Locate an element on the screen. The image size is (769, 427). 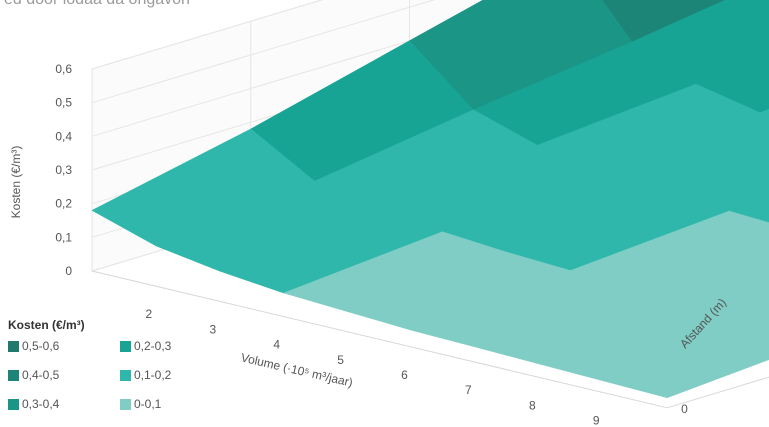
legend-label: 0,3-0,4 is located at coordinates (41, 404).